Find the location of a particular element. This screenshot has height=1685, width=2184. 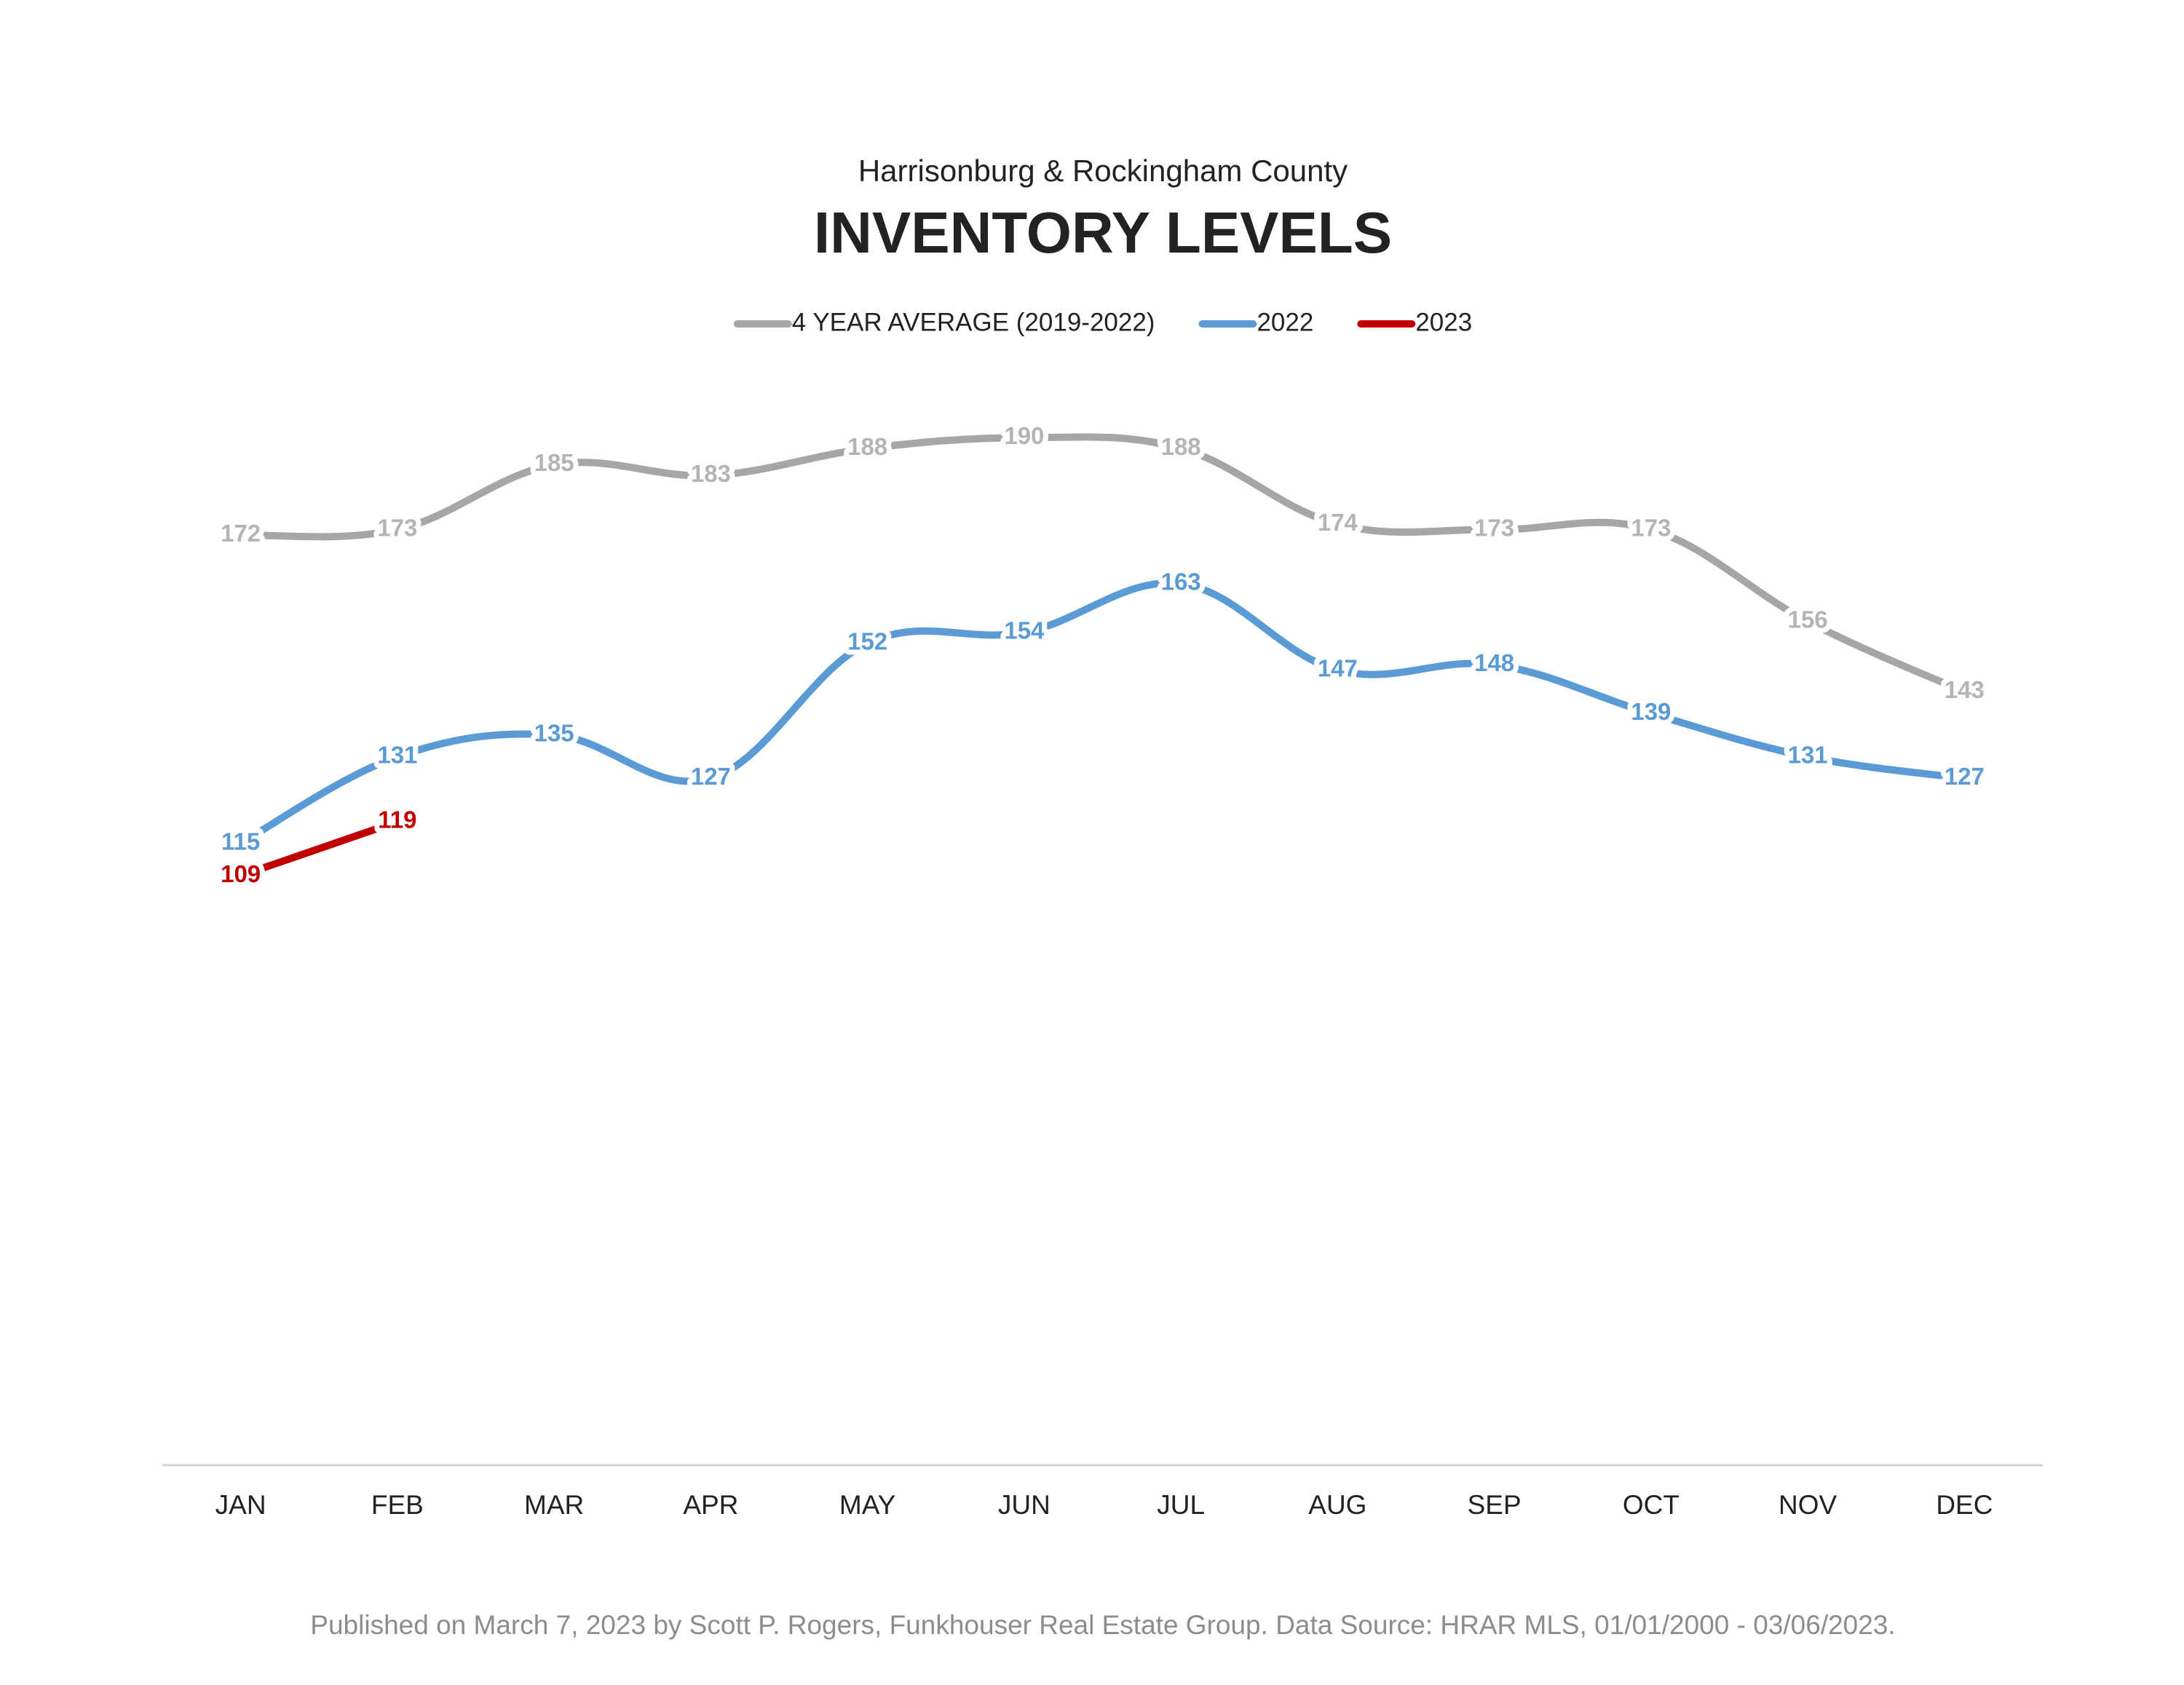

data-label: 190 is located at coordinates (1024, 435).